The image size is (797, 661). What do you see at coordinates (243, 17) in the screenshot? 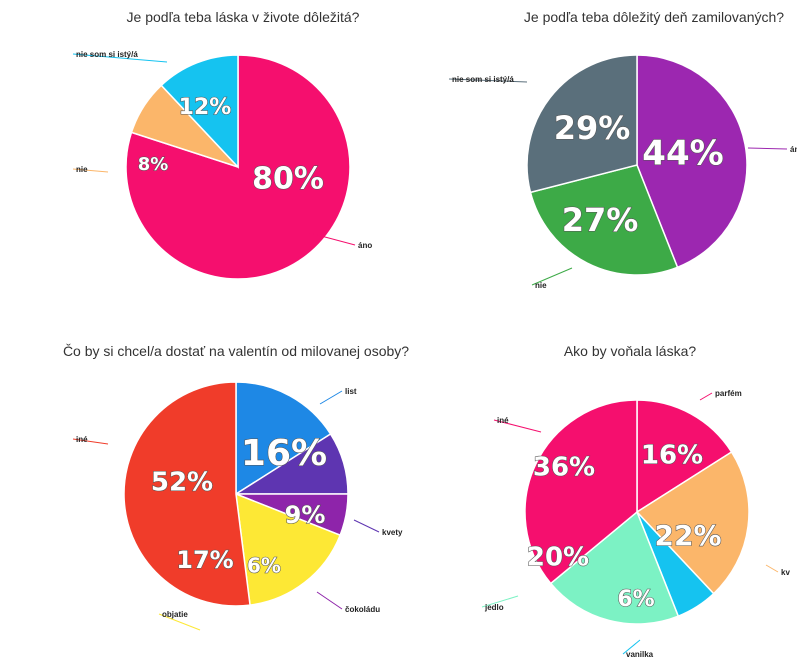
I see `chart-title: Je podľa teba láska v živote dôležitá?` at bounding box center [243, 17].